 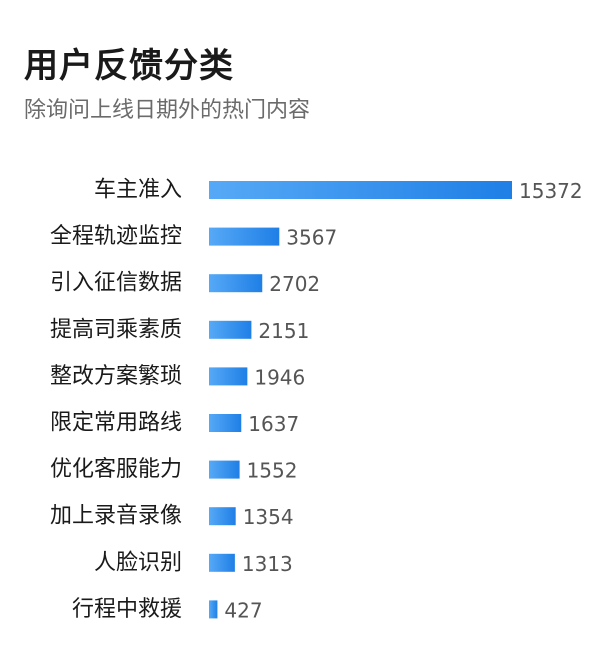 What do you see at coordinates (138, 190) in the screenshot?
I see `category-label: 车主准入` at bounding box center [138, 190].